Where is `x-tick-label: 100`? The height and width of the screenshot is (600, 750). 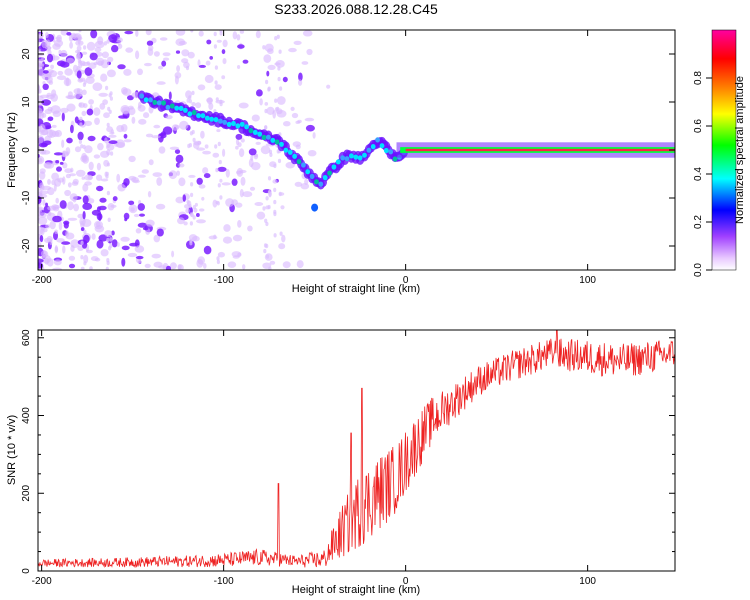
x-tick-label: 100 is located at coordinates (587, 280).